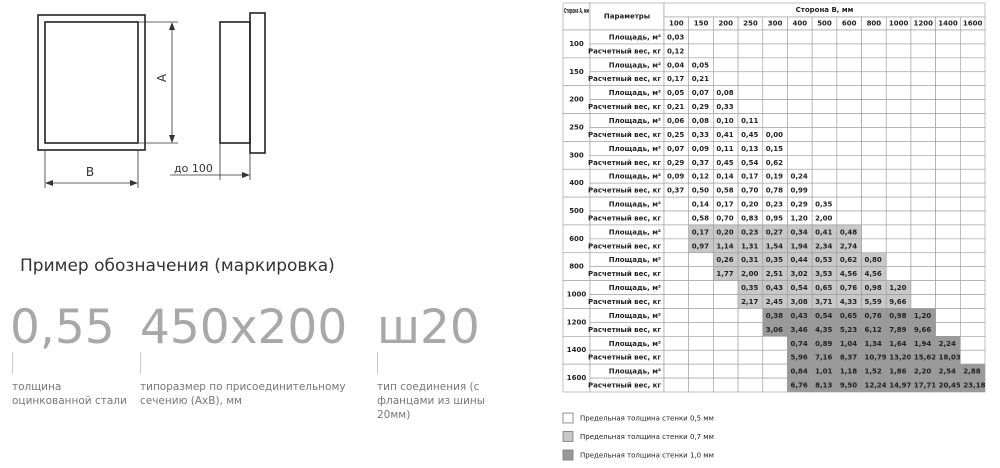  Describe the element at coordinates (700, 246) in the screenshot. I see `value: 0,97` at that location.